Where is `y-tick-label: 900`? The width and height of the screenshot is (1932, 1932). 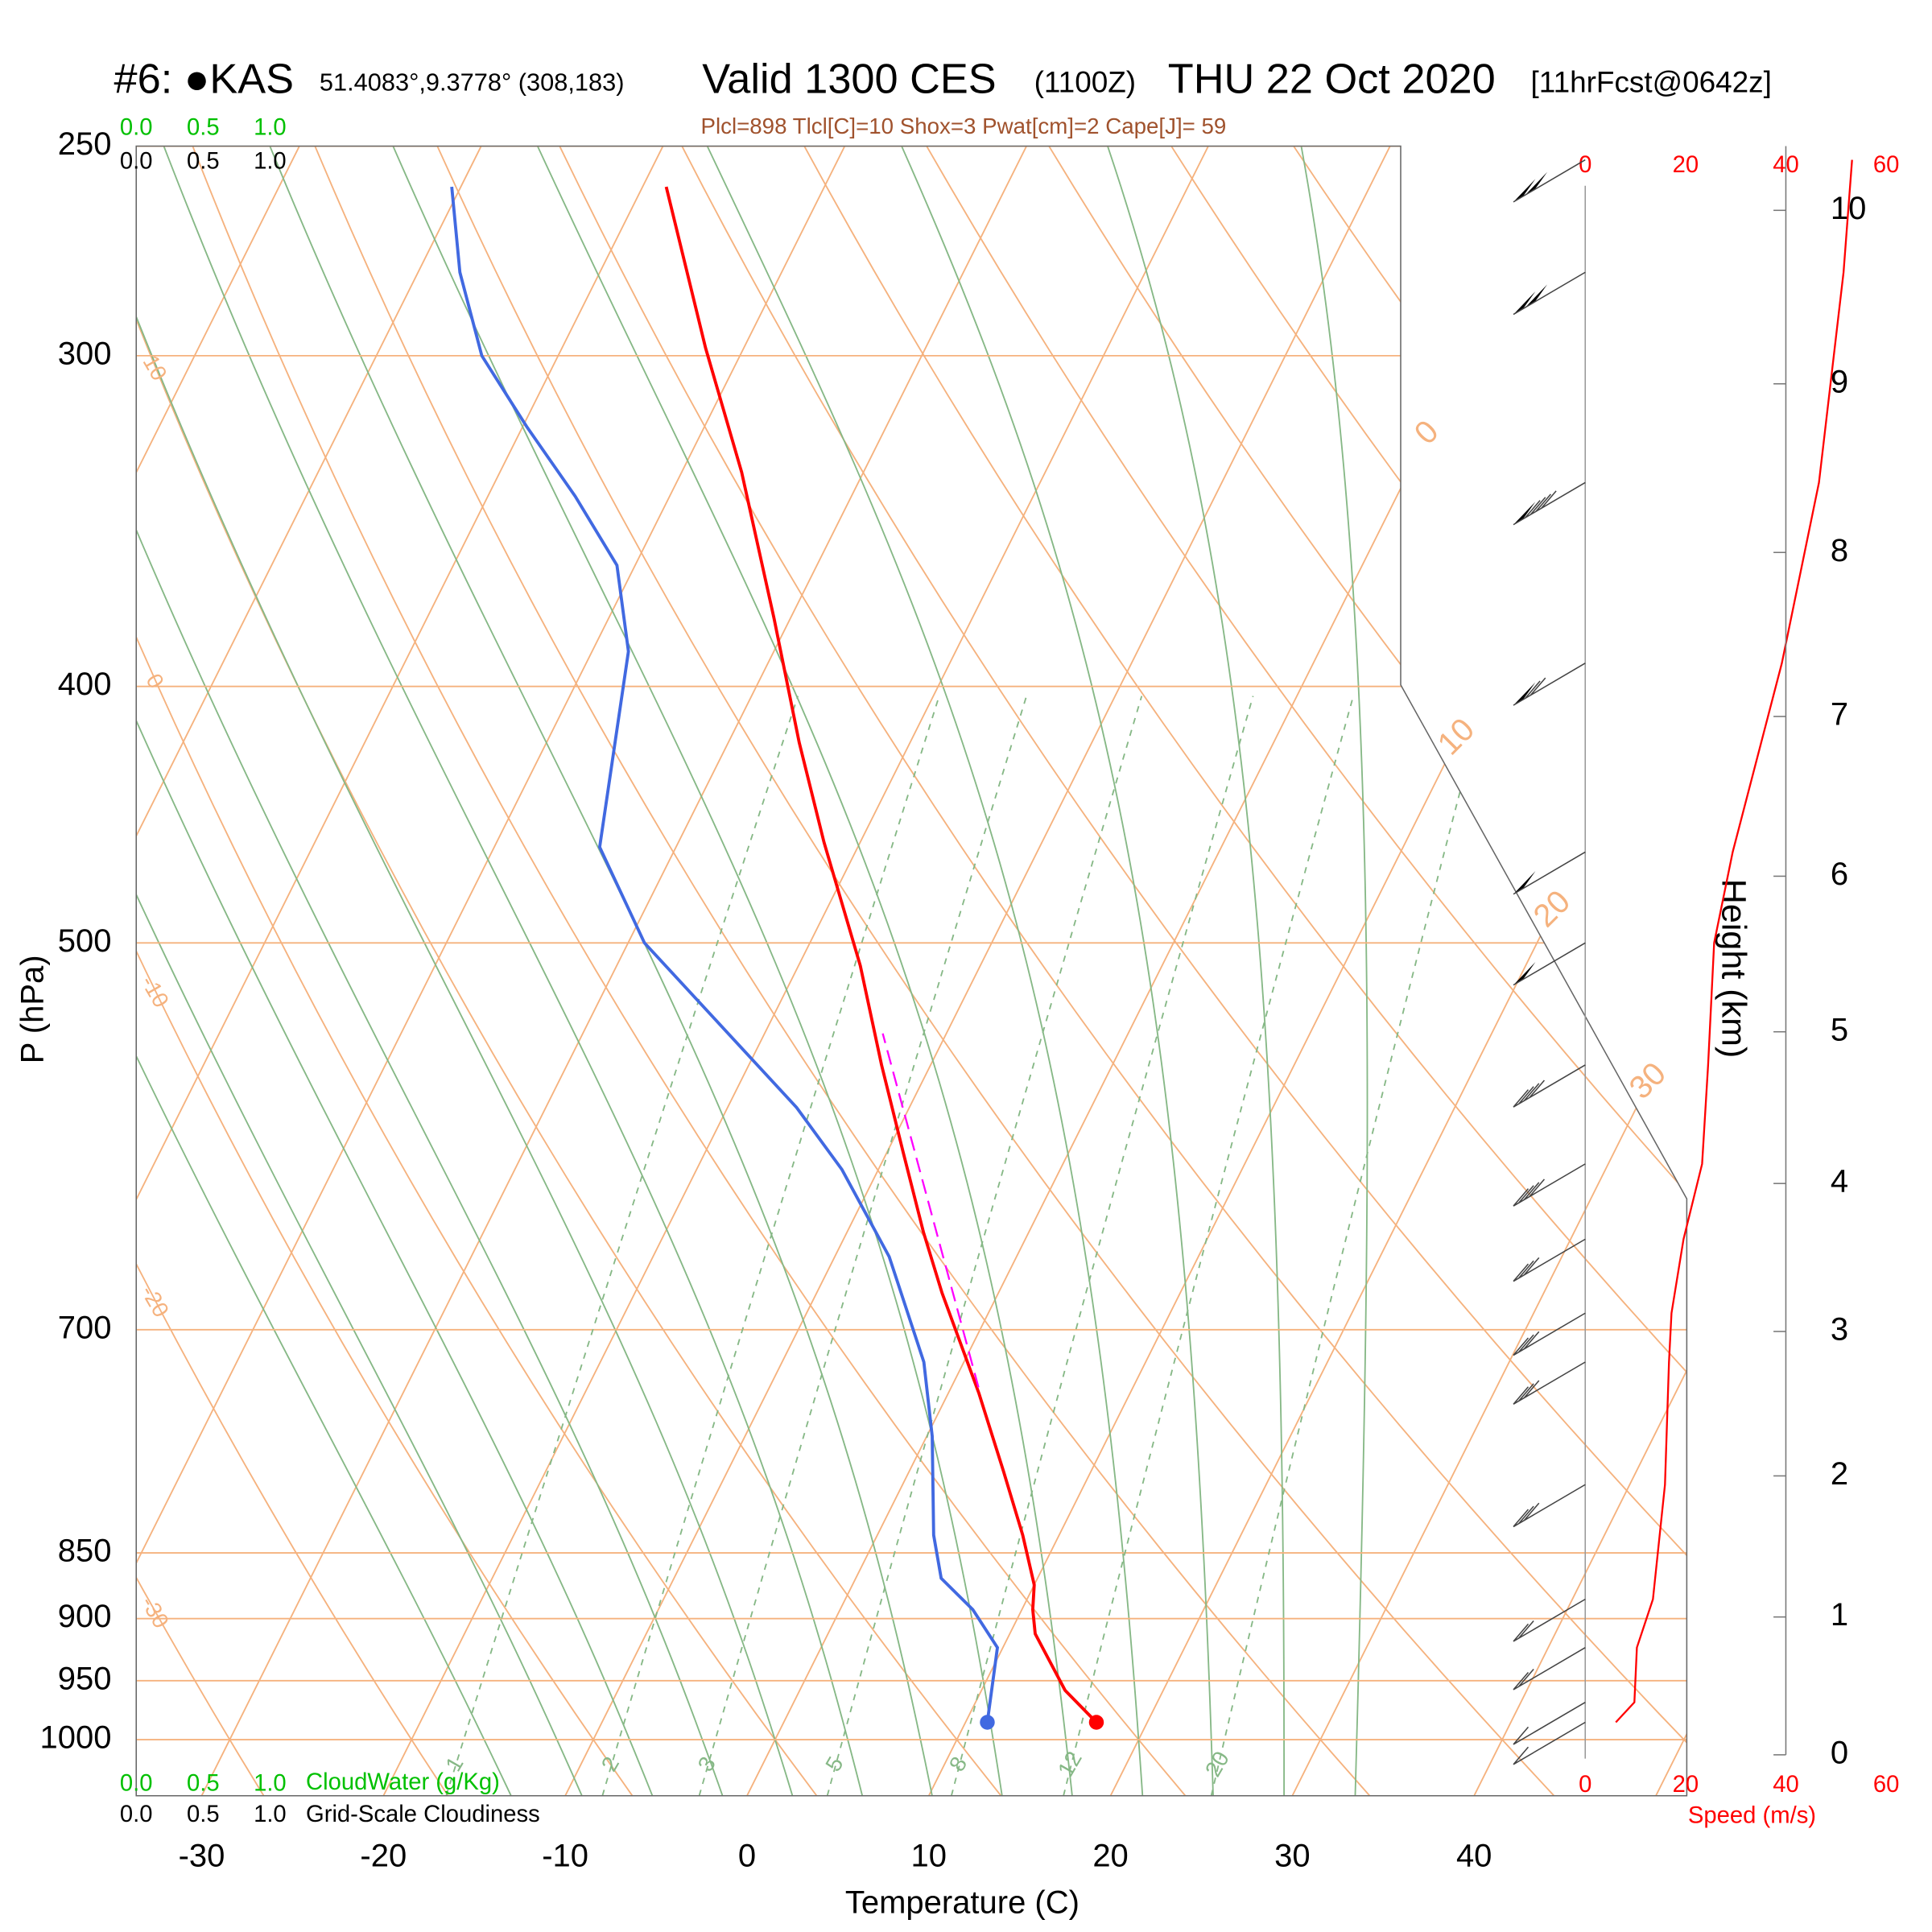 y-tick-label: 900 is located at coordinates (85, 1616).